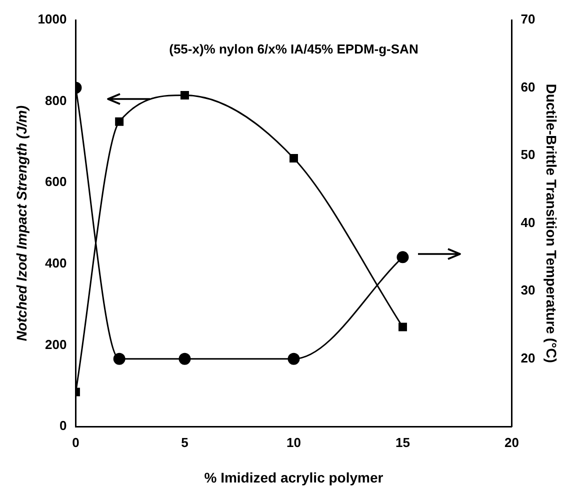 This screenshot has height=497, width=579. What do you see at coordinates (63, 426) in the screenshot?
I see `y-tick-label: 0` at bounding box center [63, 426].